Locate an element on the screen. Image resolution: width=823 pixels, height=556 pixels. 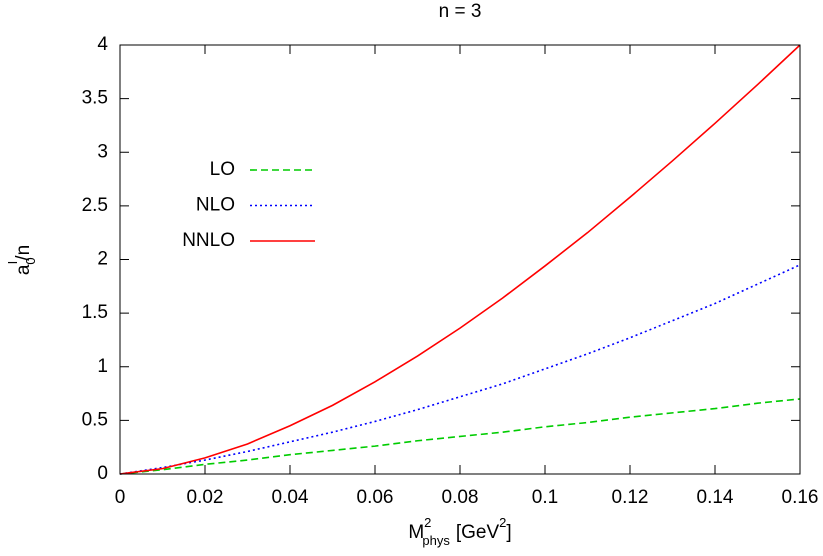
x-axis-label: M2 phys [GeV2] is located at coordinates (459, 531).